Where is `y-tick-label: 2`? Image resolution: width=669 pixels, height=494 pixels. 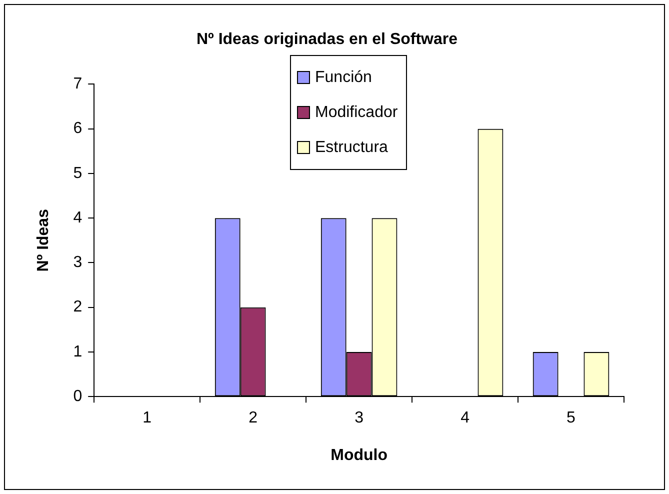 y-tick-label: 2 is located at coordinates (77, 307).